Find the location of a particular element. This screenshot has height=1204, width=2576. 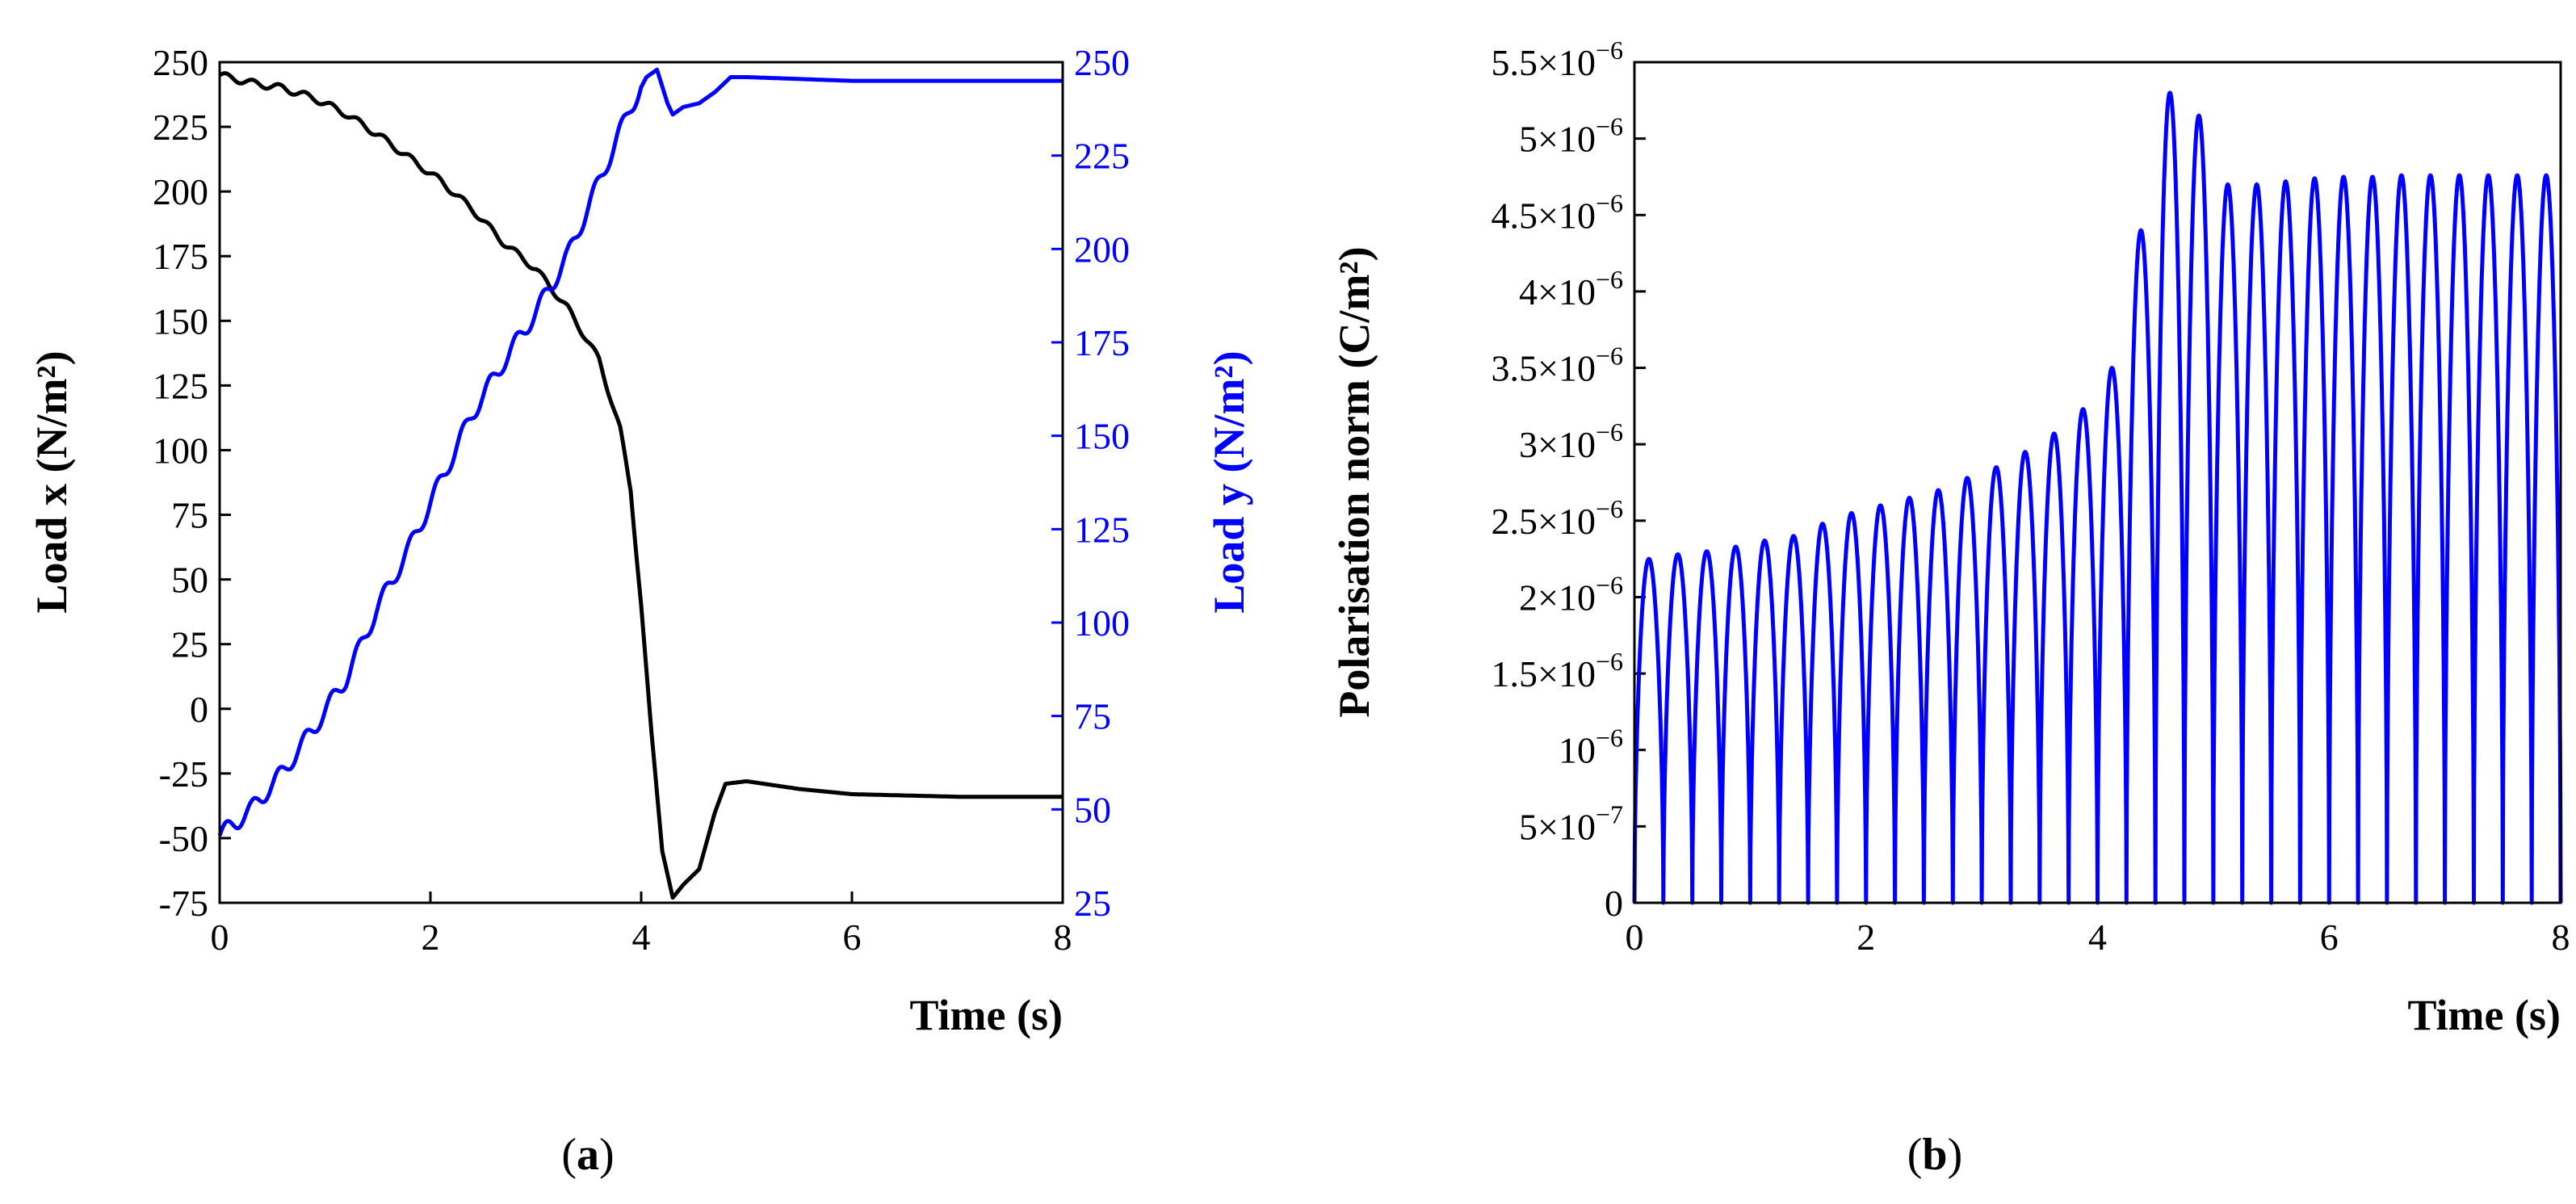

chart-a-ytick-left-label: 50 is located at coordinates (189, 580).